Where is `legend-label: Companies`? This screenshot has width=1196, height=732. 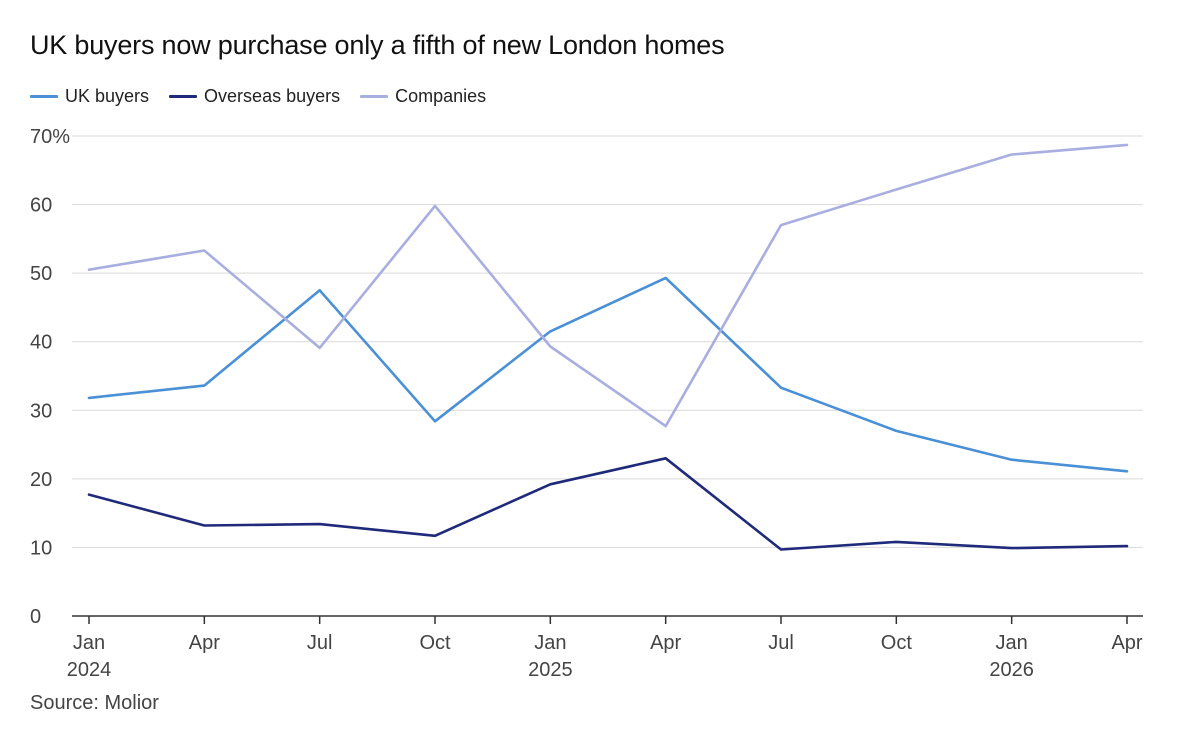
legend-label: Companies is located at coordinates (441, 96).